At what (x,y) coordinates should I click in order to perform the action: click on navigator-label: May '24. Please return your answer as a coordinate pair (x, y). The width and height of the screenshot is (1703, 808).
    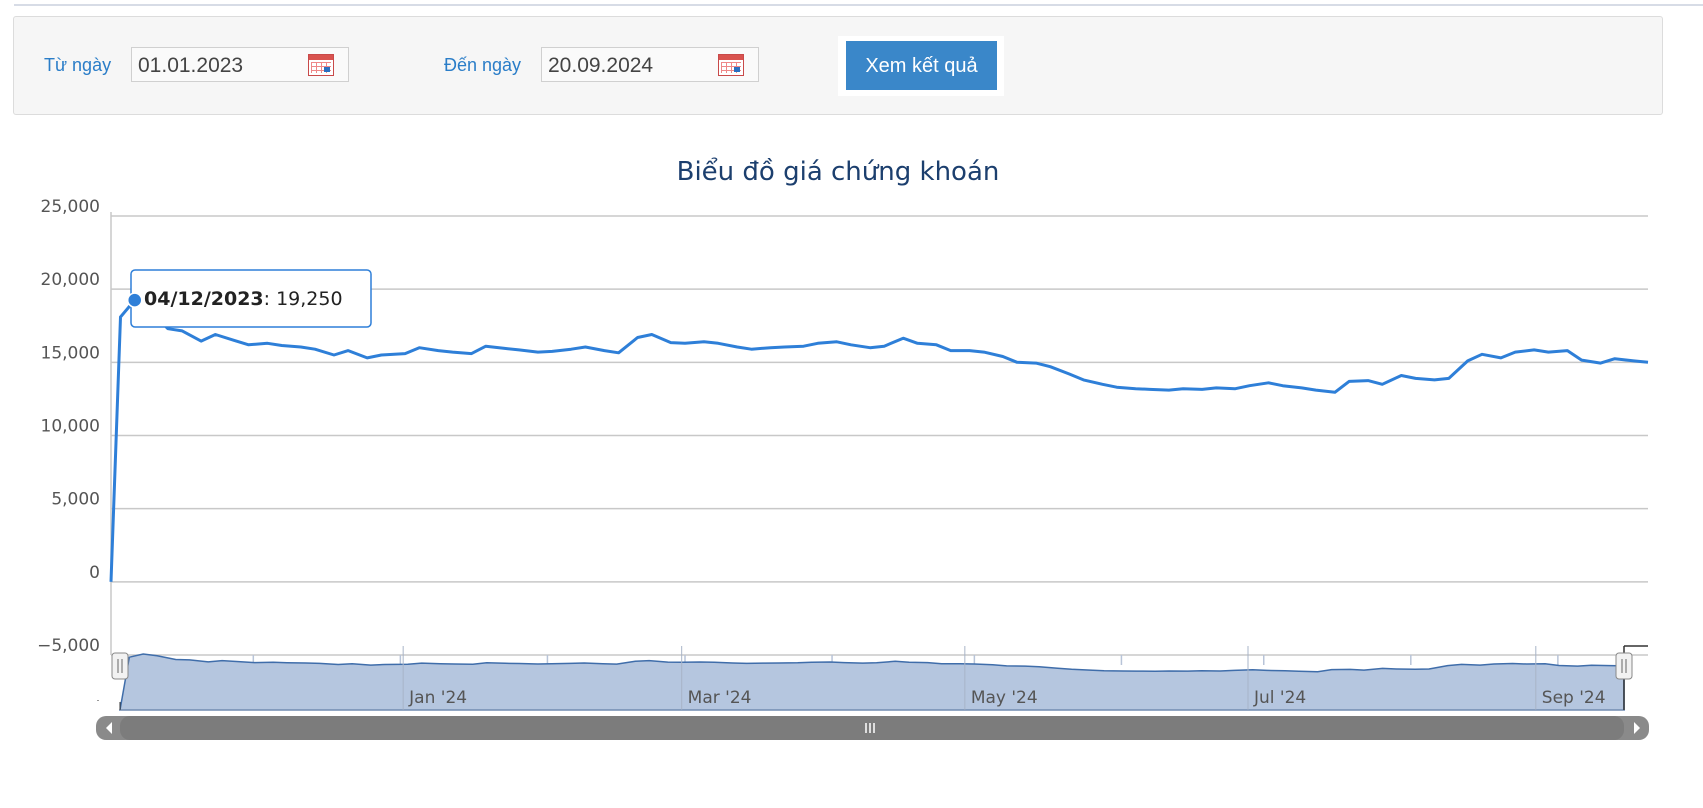
    Looking at the image, I should click on (1004, 698).